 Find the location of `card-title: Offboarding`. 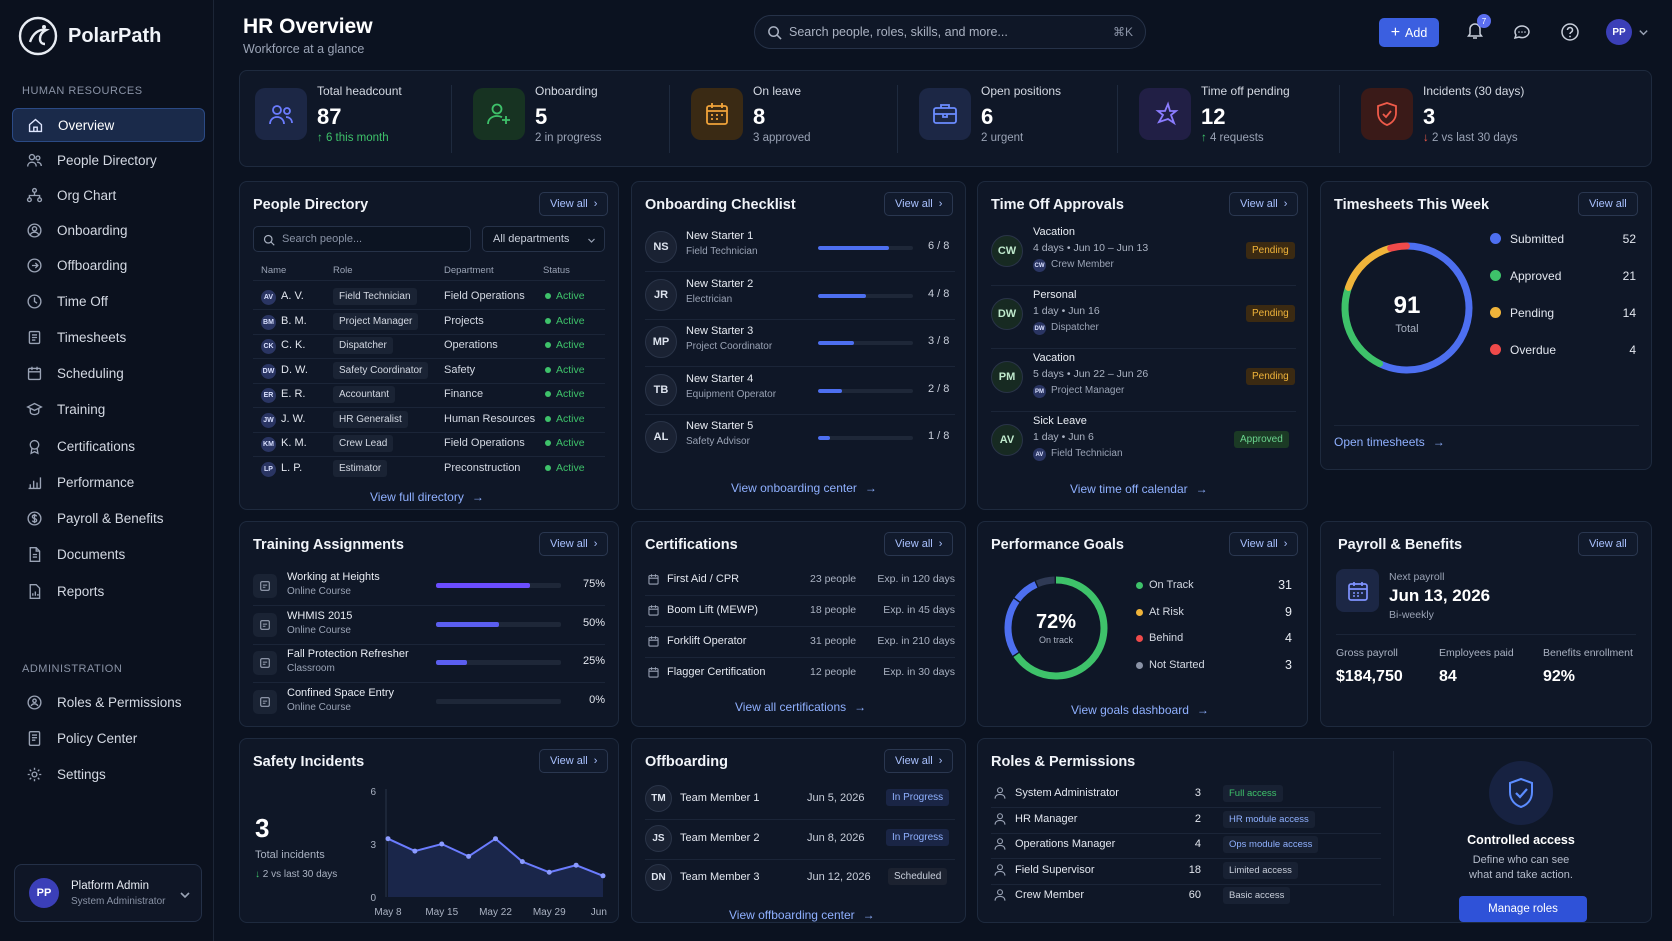

card-title: Offboarding is located at coordinates (686, 762).